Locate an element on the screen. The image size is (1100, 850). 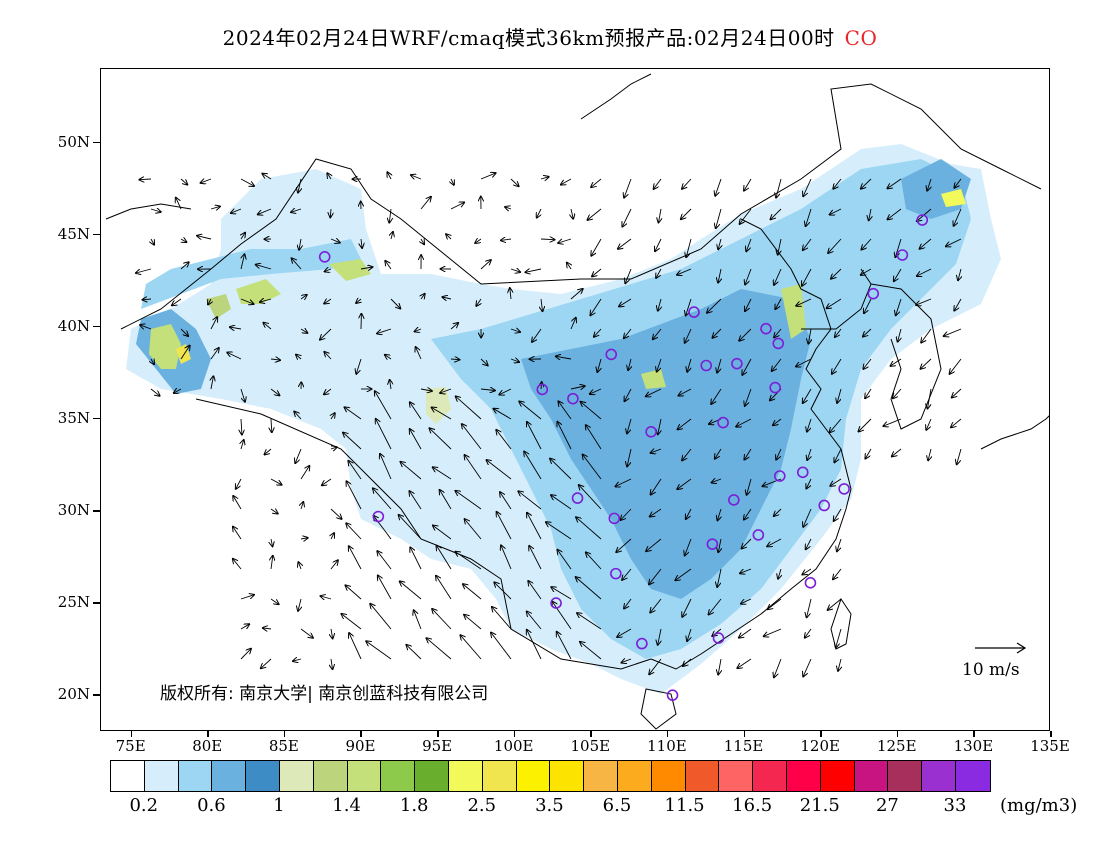
lon-tick-label: 90E is located at coordinates (360, 746).